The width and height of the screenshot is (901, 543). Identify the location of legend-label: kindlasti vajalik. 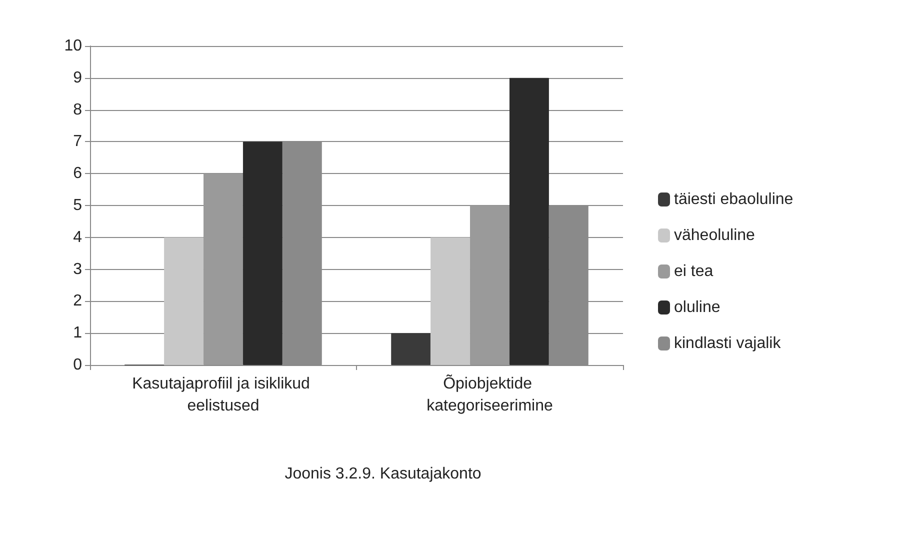
(728, 343).